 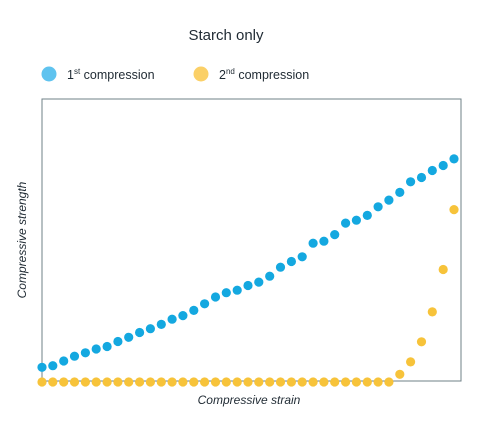 I want to click on legend-label-ordinal-suffix: st, so click(x=77, y=71).